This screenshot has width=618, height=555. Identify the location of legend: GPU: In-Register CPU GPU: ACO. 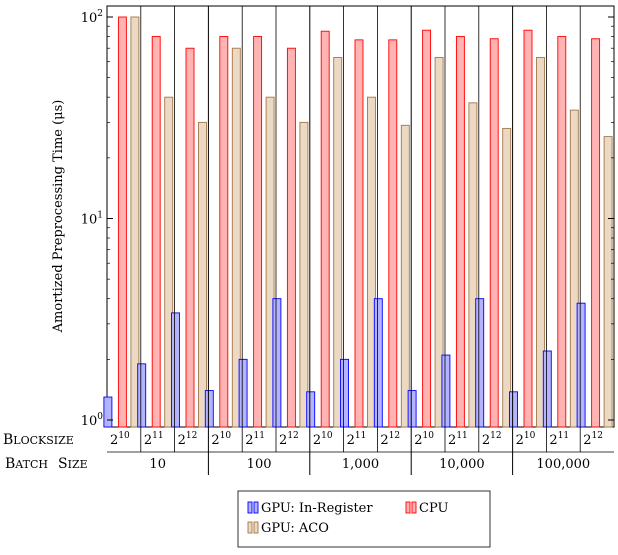
(364, 519).